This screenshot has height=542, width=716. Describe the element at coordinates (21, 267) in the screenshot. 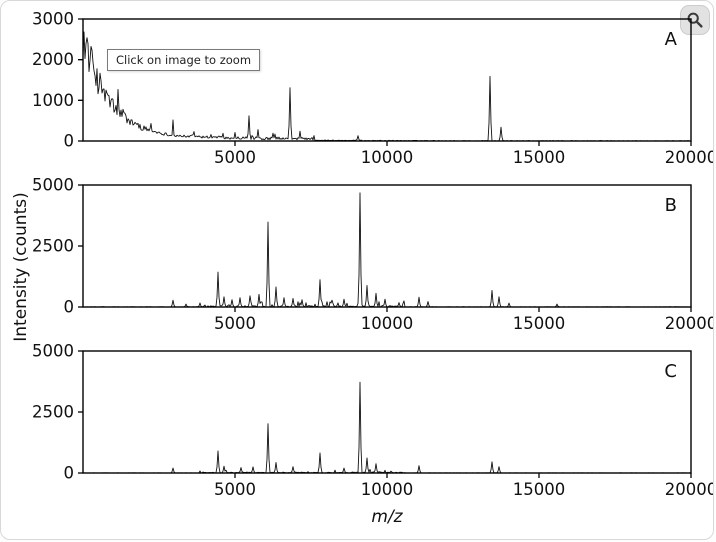

I see `y-axis-label: Intensity (counts)` at that location.